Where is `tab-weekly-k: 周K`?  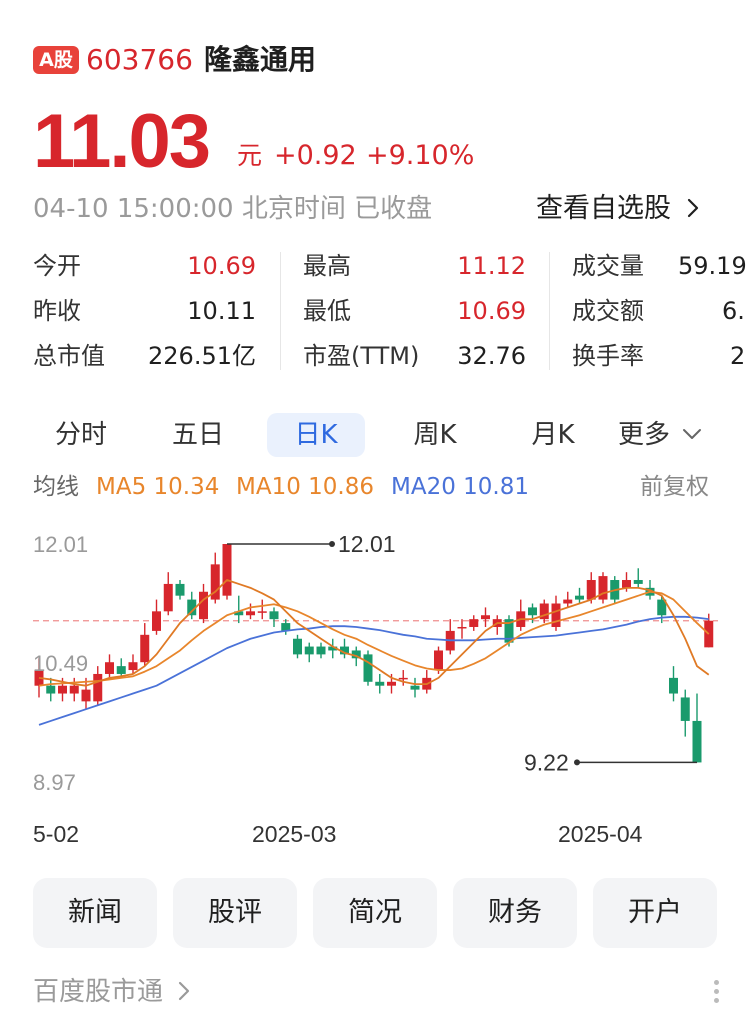
tab-weekly-k: 周K is located at coordinates (435, 435).